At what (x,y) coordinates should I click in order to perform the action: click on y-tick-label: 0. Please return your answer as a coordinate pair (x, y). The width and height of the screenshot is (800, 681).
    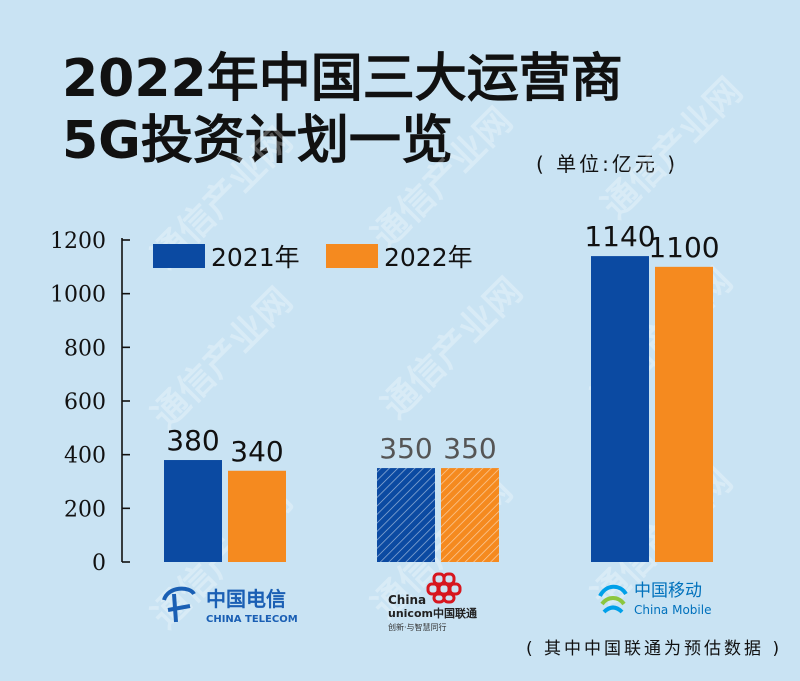
    Looking at the image, I should click on (99, 563).